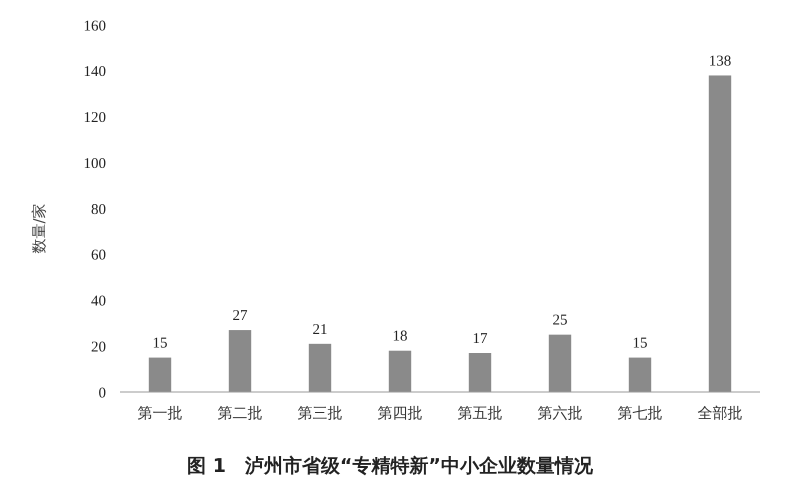 The width and height of the screenshot is (800, 502). What do you see at coordinates (720, 61) in the screenshot?
I see `data-label: 138` at bounding box center [720, 61].